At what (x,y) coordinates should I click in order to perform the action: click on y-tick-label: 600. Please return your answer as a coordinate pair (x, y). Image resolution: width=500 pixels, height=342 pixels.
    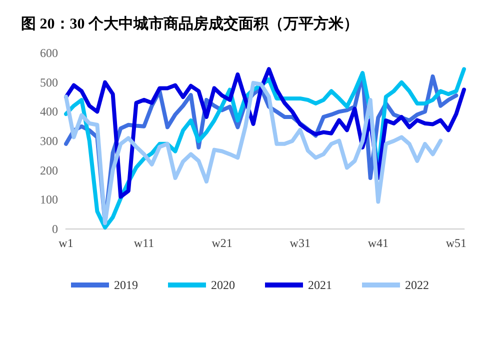
    Looking at the image, I should click on (49, 53).